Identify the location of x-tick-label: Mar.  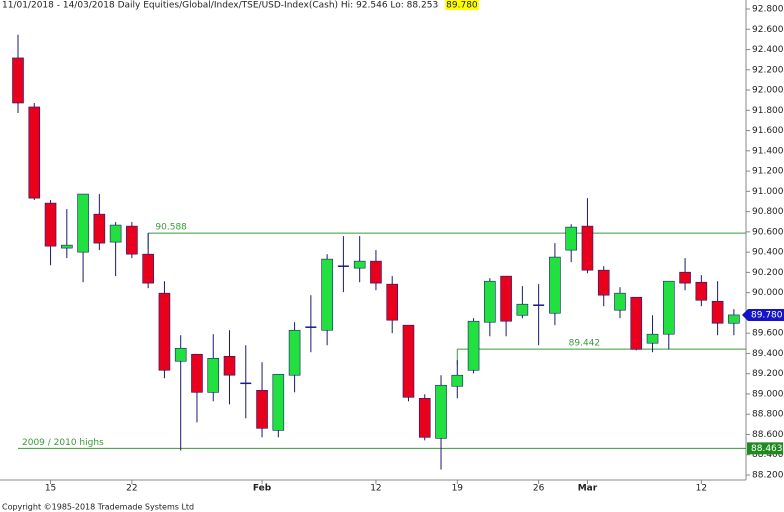
(588, 489).